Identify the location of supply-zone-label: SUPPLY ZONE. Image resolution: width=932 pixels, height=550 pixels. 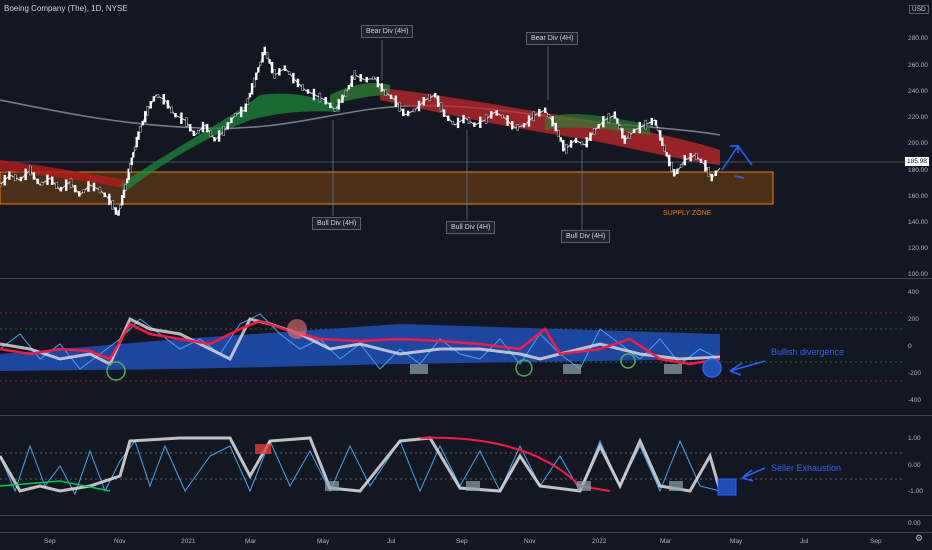
(687, 213).